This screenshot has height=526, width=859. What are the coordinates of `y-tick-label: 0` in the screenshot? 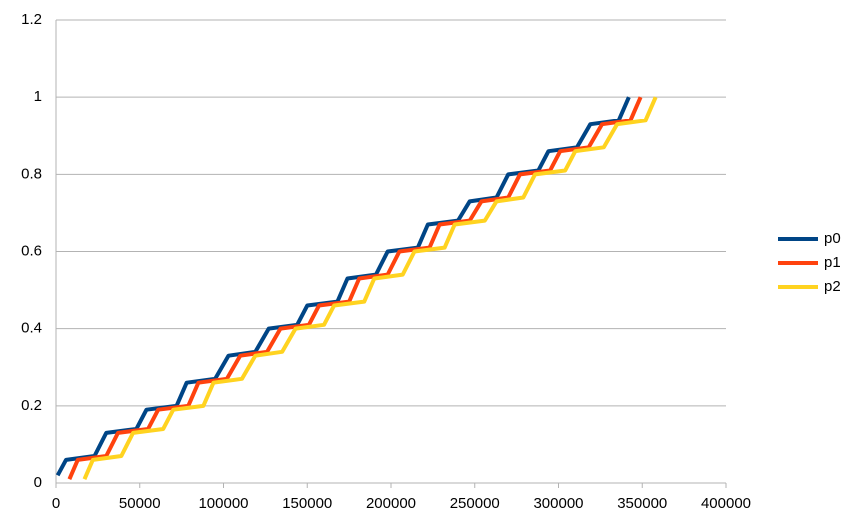 It's located at (38, 482).